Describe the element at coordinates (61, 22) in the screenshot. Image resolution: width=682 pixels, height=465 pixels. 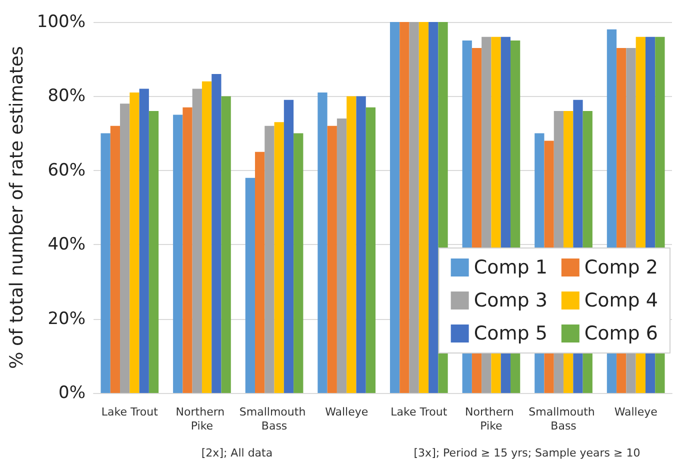
I see `y-tick-label: 100%` at that location.